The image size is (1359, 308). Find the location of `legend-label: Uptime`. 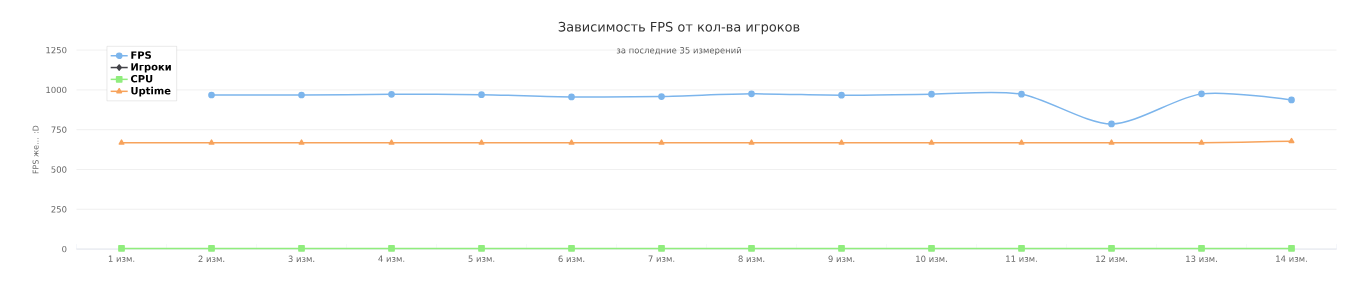

legend-label: Uptime is located at coordinates (151, 91).